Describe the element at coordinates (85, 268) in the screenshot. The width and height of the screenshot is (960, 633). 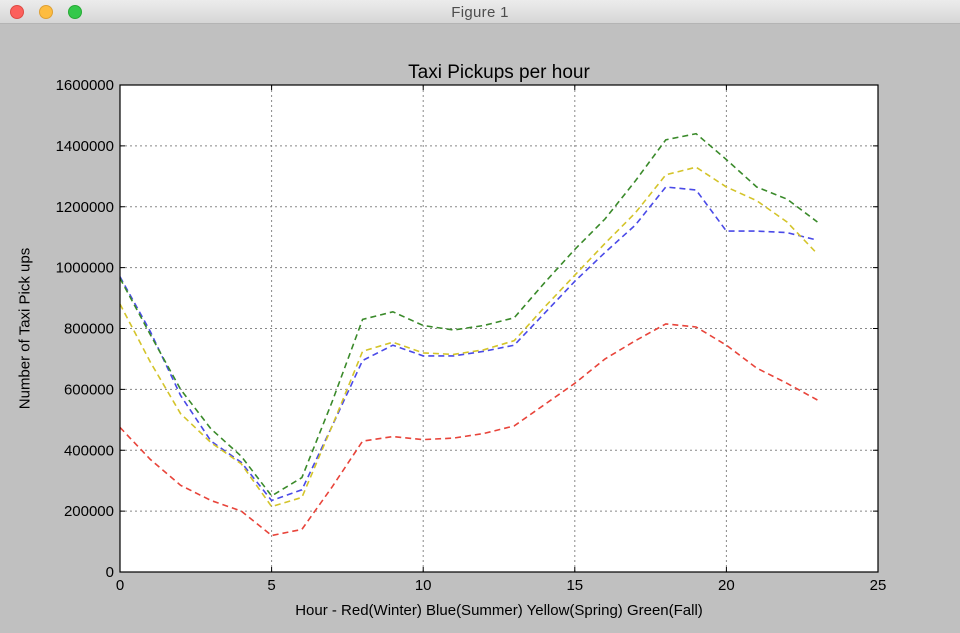
I see `y-tick-label: 1000000` at that location.